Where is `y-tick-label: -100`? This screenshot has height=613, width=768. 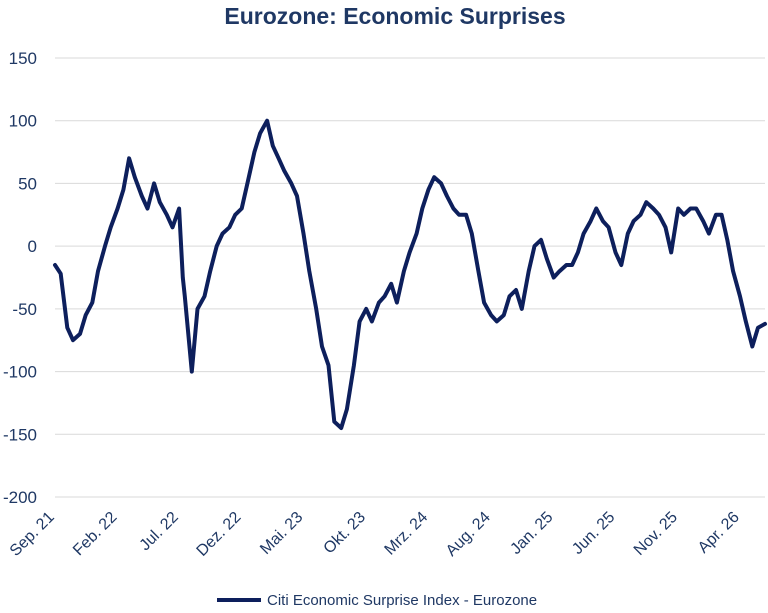 y-tick-label: -100 is located at coordinates (20, 372).